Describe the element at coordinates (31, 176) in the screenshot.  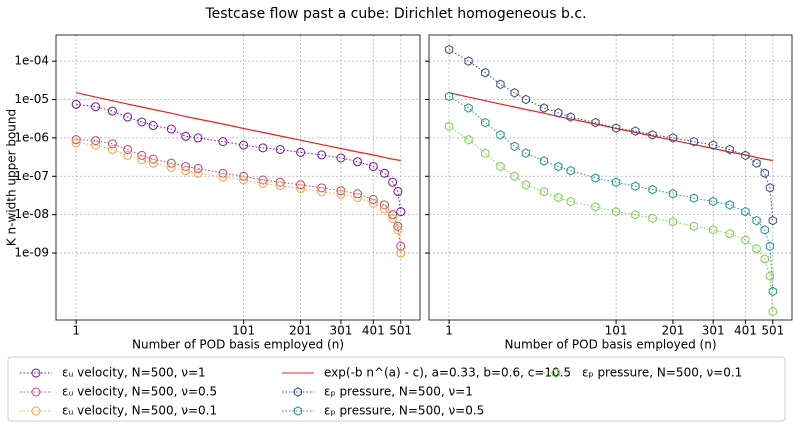
I see `y-tick-label: 1e-07` at that location.